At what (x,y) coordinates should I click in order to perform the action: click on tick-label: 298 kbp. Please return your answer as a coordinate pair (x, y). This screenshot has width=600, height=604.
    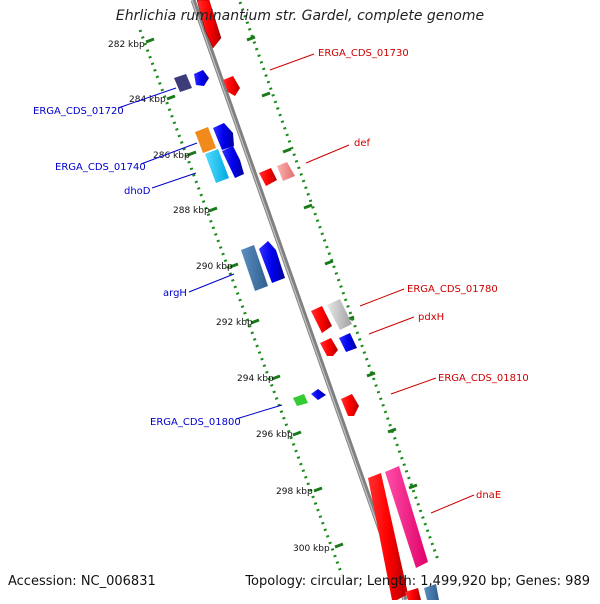
    Looking at the image, I should click on (294, 492).